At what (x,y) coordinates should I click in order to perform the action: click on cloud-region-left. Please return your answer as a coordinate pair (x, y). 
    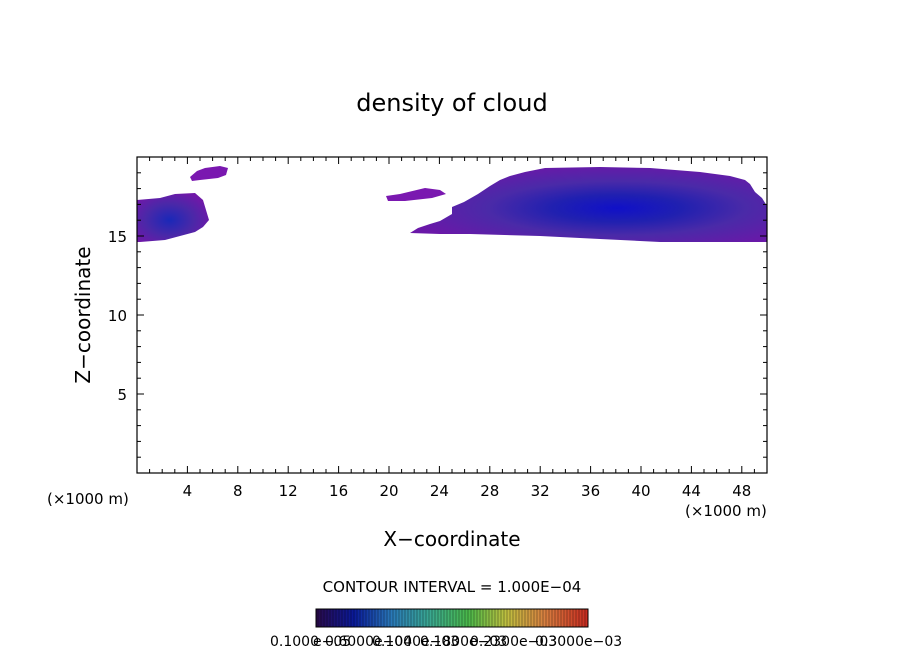
    Looking at the image, I should click on (173, 217).